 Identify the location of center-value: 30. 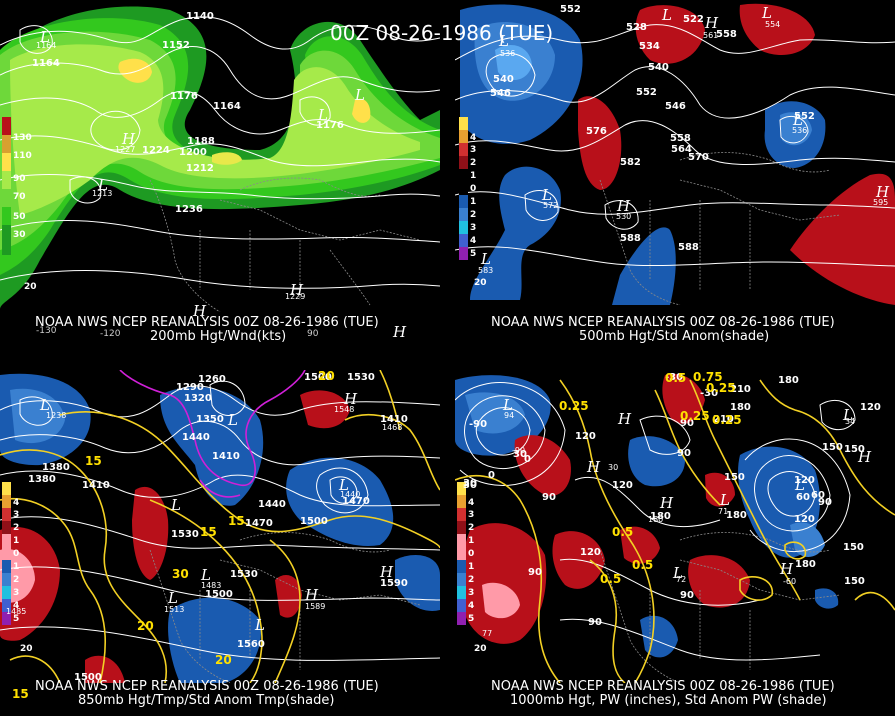
(613, 467).